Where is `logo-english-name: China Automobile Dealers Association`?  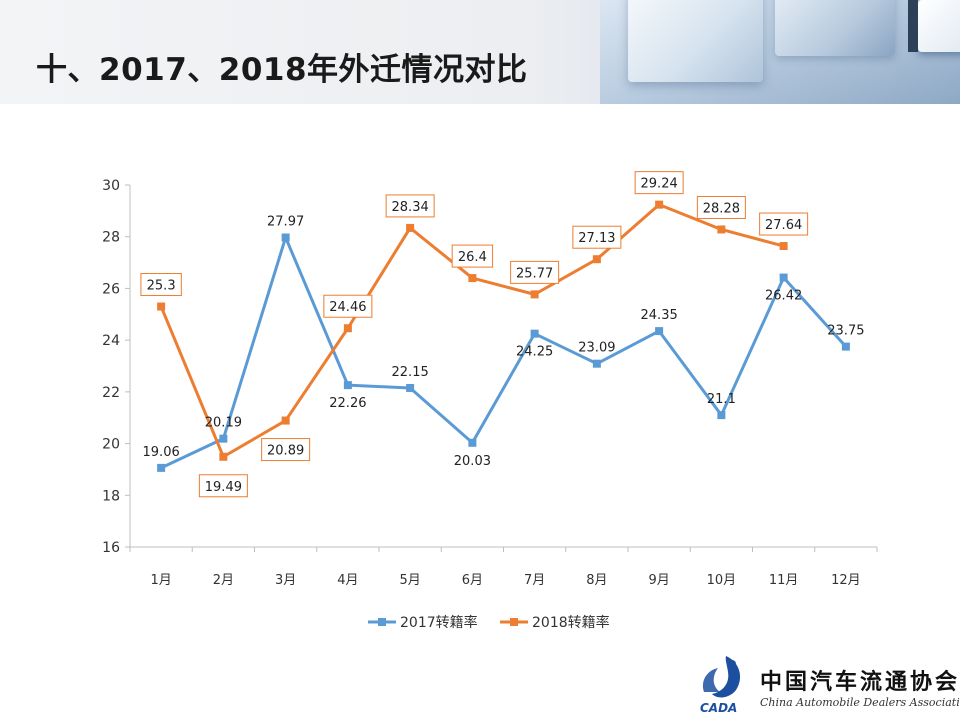
logo-english-name: China Automobile Dealers Association is located at coordinates (860, 702).